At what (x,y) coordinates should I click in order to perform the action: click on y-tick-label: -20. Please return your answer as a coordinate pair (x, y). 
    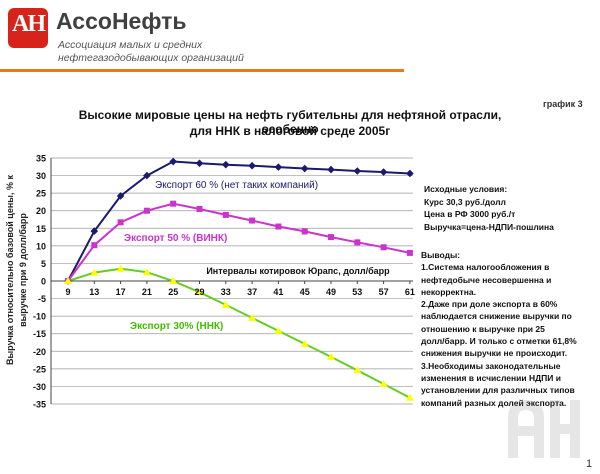
    Looking at the image, I should click on (39, 352).